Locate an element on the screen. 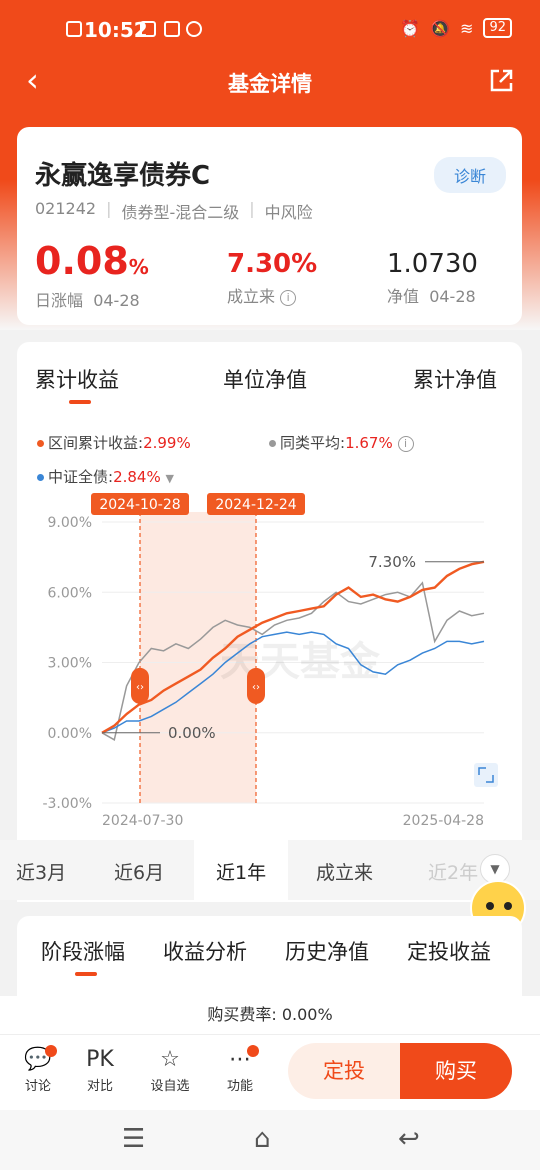 This screenshot has height=1170, width=540. fund-name: 永赢逸享债券C is located at coordinates (123, 176).